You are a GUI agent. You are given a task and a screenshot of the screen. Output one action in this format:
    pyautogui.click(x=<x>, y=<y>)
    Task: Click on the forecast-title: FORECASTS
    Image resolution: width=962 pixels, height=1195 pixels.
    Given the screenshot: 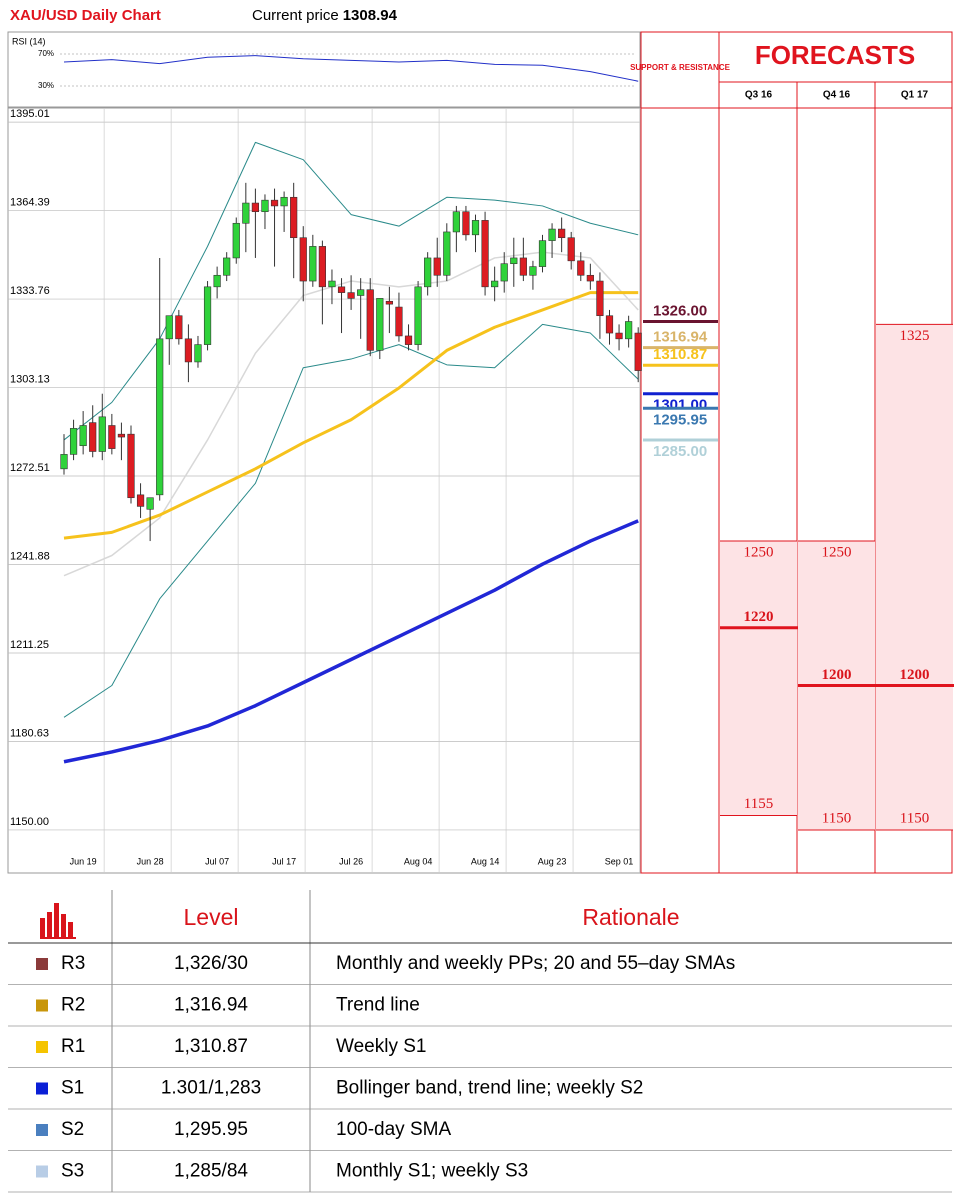 What is the action you would take?
    pyautogui.click(x=835, y=55)
    